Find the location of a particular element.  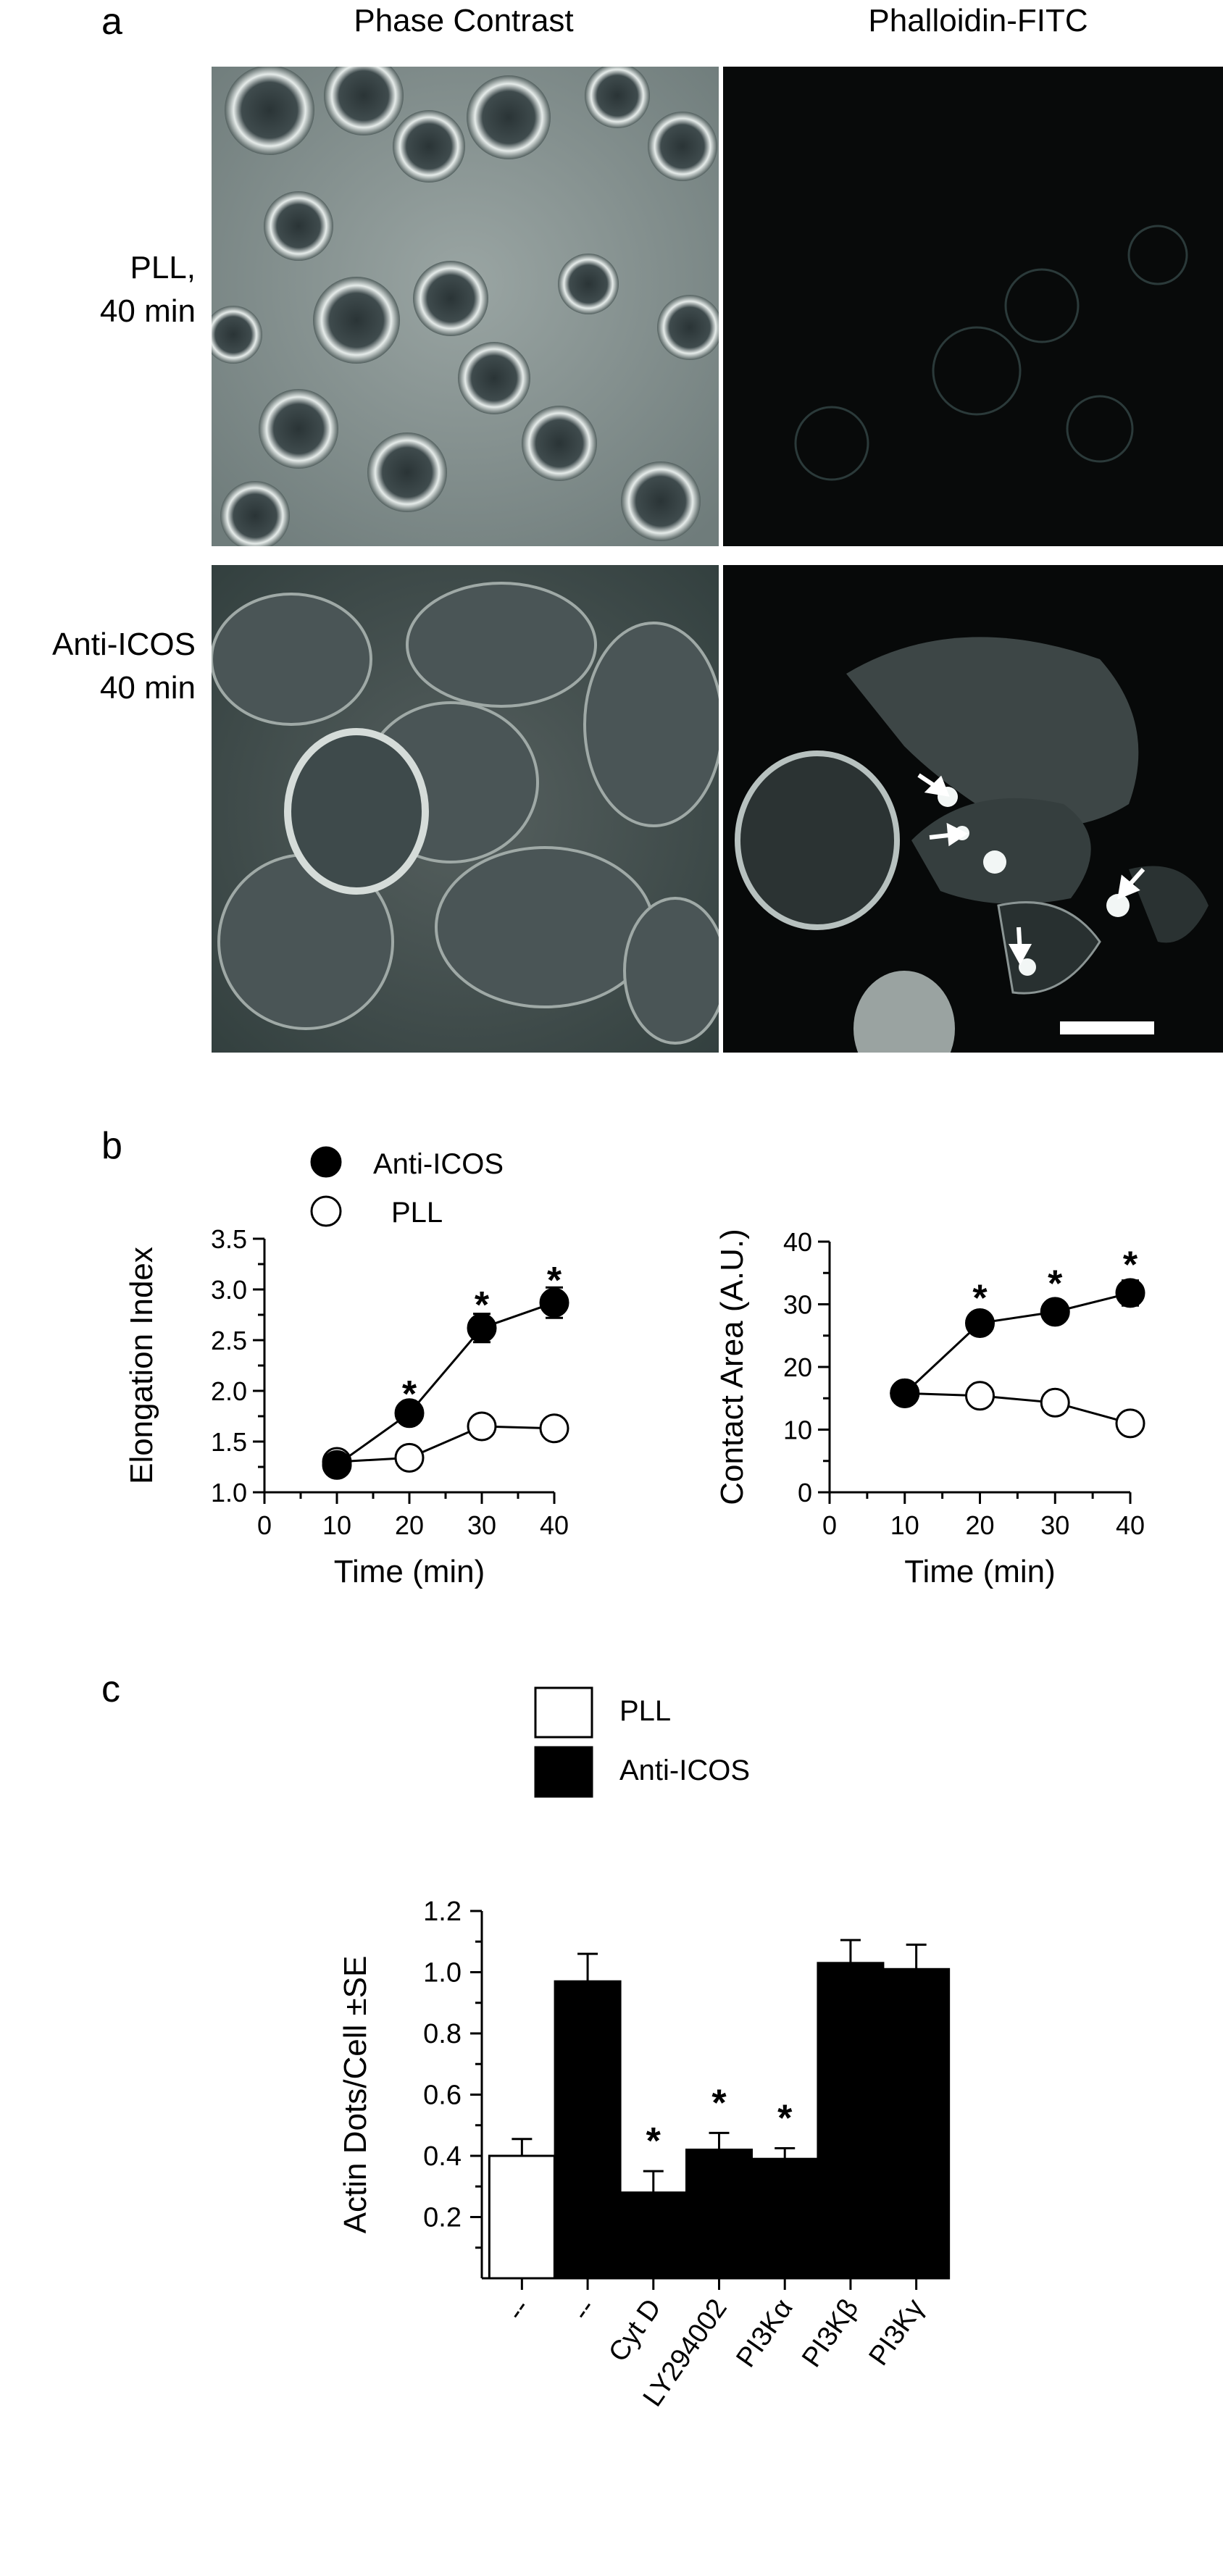

y-tick-label: 20 is located at coordinates (797, 1367).